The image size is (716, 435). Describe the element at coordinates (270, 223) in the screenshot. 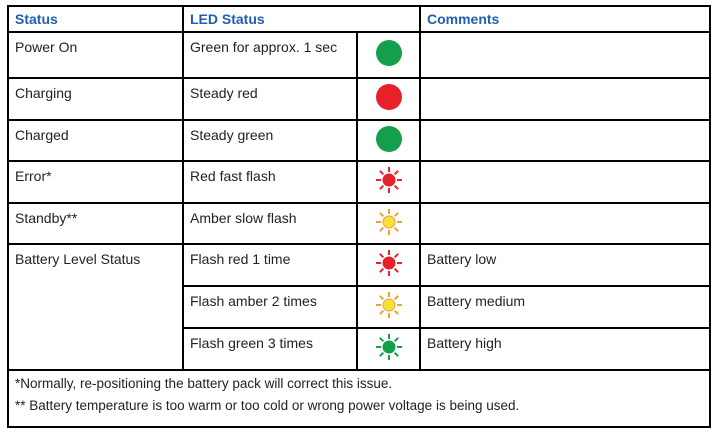

I see `led-cell: Amber slow flash` at that location.